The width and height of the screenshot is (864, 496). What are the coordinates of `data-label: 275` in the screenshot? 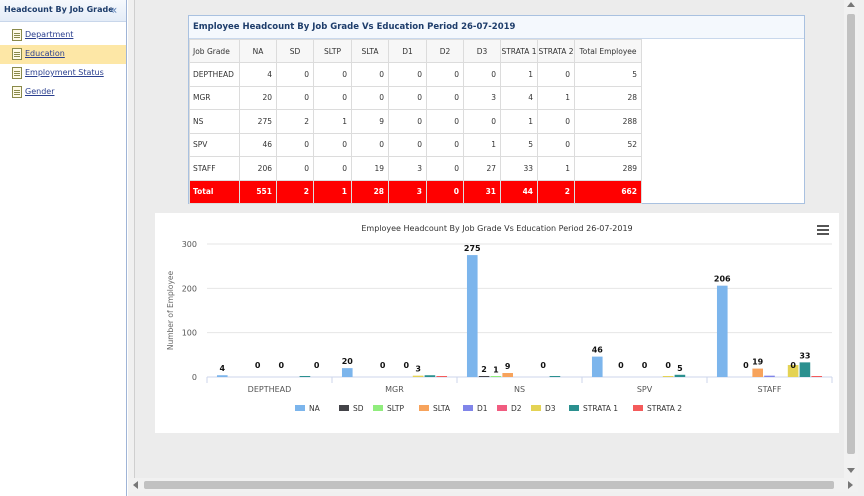 It's located at (472, 248).